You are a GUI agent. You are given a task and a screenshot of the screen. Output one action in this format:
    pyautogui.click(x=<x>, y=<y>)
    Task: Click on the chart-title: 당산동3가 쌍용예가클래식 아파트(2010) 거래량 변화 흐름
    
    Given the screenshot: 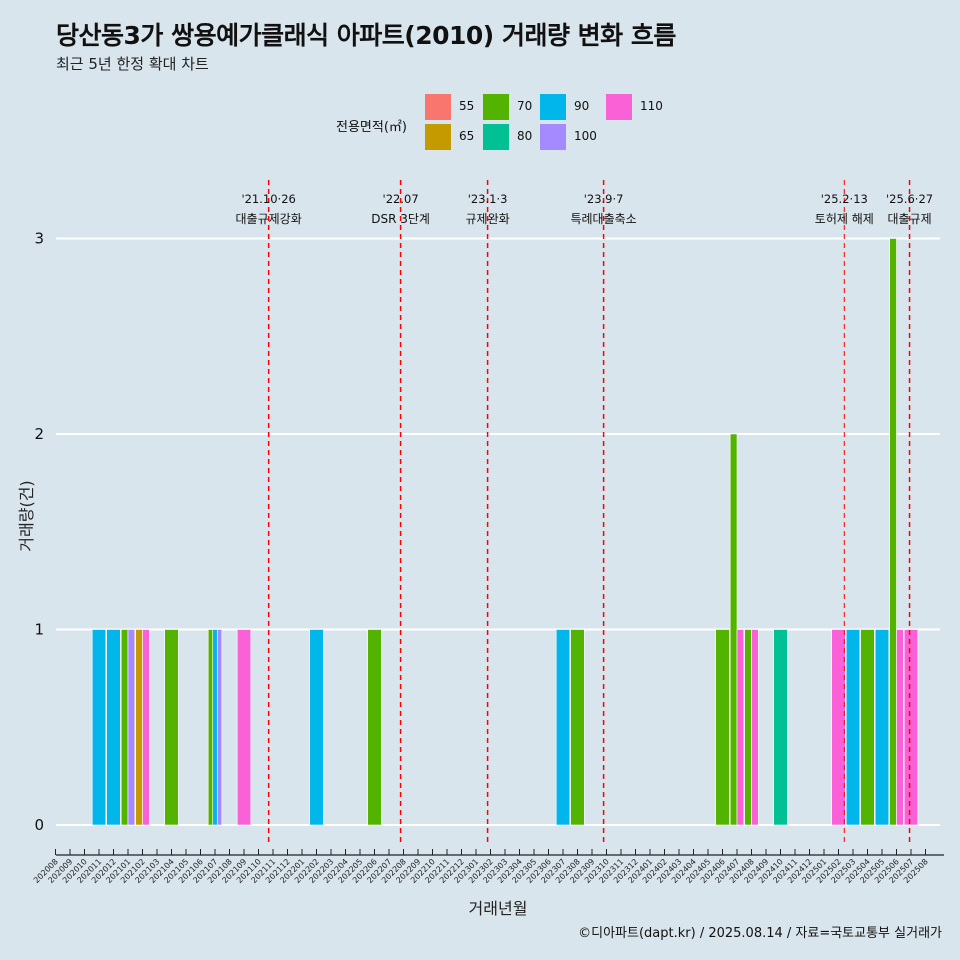 What is the action you would take?
    pyautogui.click(x=366, y=35)
    